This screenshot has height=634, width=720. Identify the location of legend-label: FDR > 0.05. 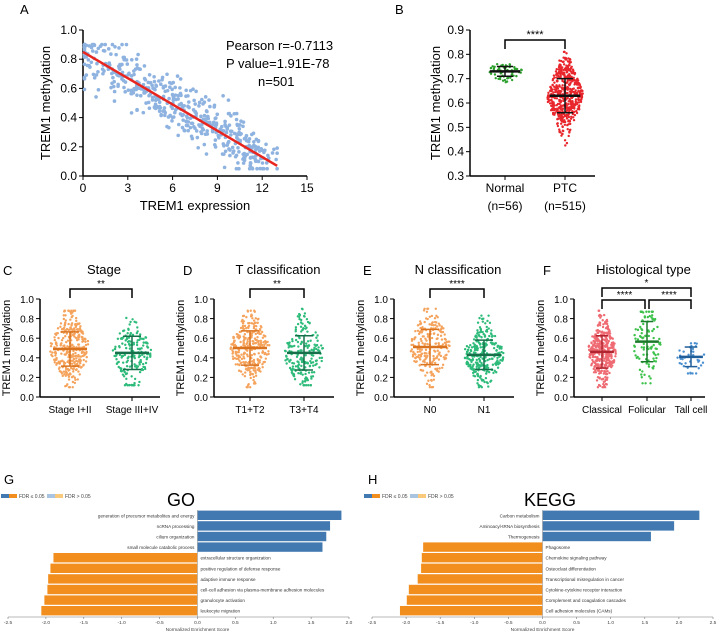
(441, 497).